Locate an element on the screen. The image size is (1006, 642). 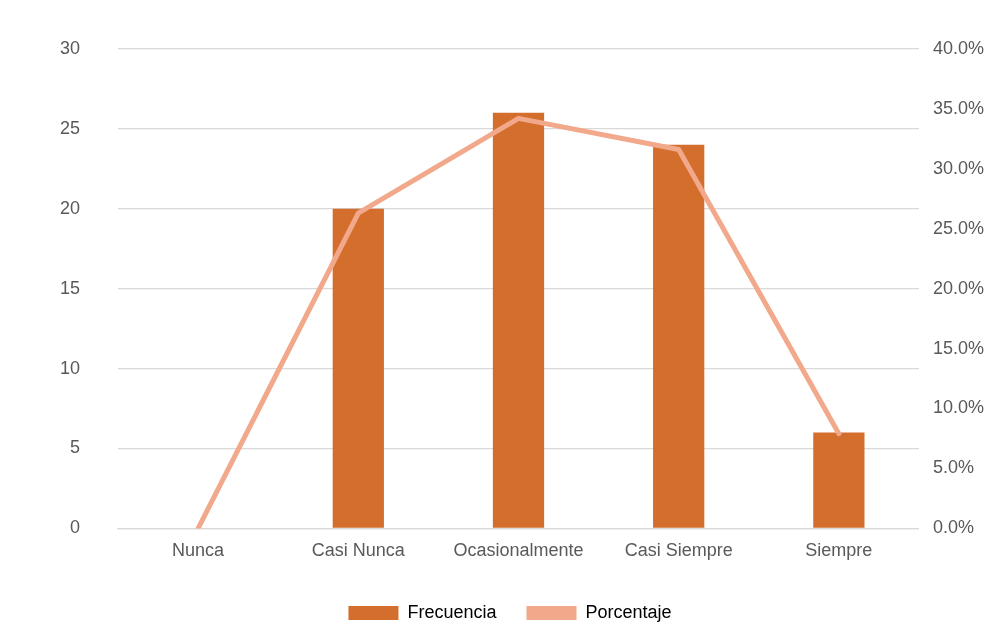
y-tick-label: 15 is located at coordinates (70, 287).